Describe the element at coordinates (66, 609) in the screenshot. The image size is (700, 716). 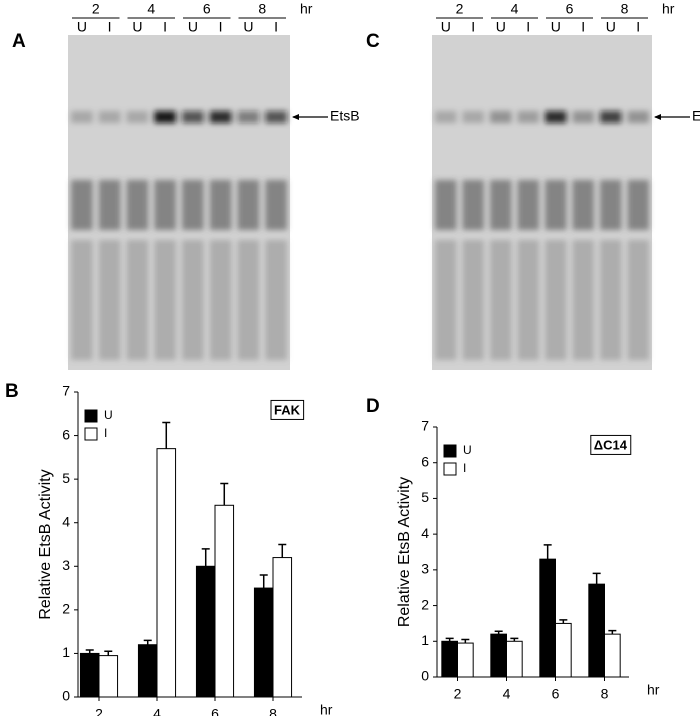
I see `y-tick-label: 2` at that location.